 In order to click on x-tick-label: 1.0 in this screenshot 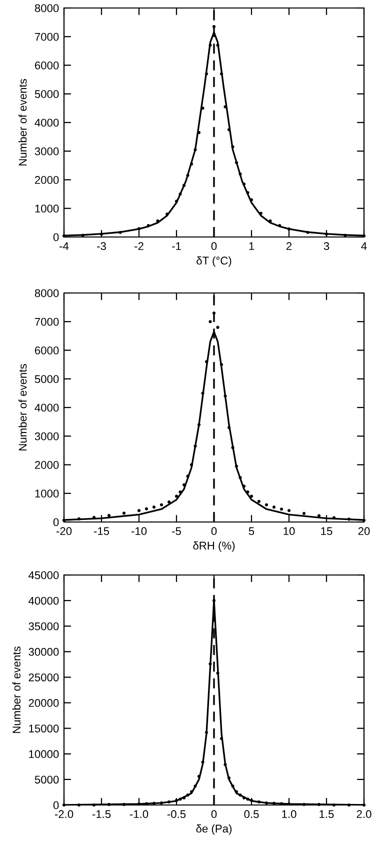, I will do `click(289, 814)`.